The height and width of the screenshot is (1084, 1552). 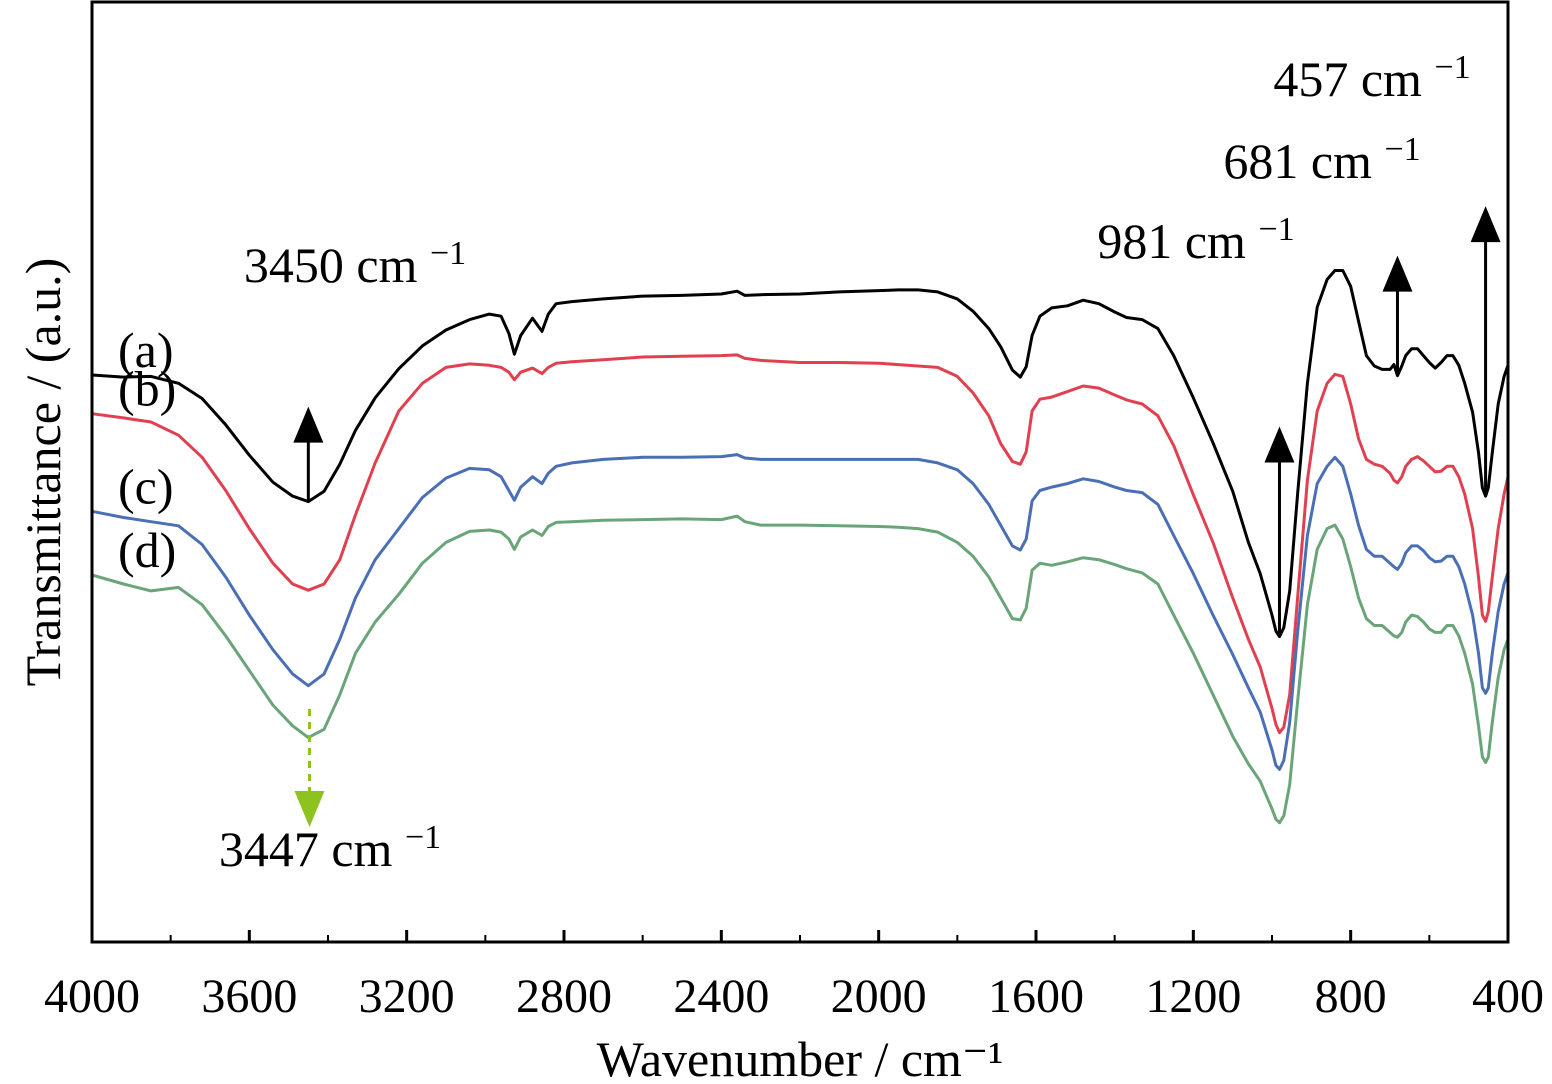 I want to click on x-tick-label: 3600, so click(x=249, y=996).